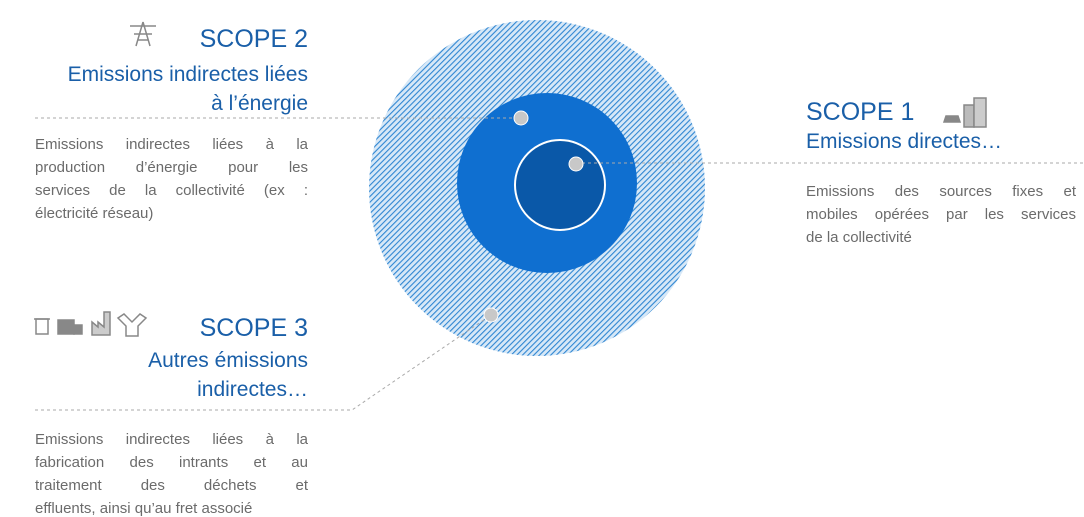  Describe the element at coordinates (259, 103) in the screenshot. I see `scope-subtitle: à l’énergie` at that location.